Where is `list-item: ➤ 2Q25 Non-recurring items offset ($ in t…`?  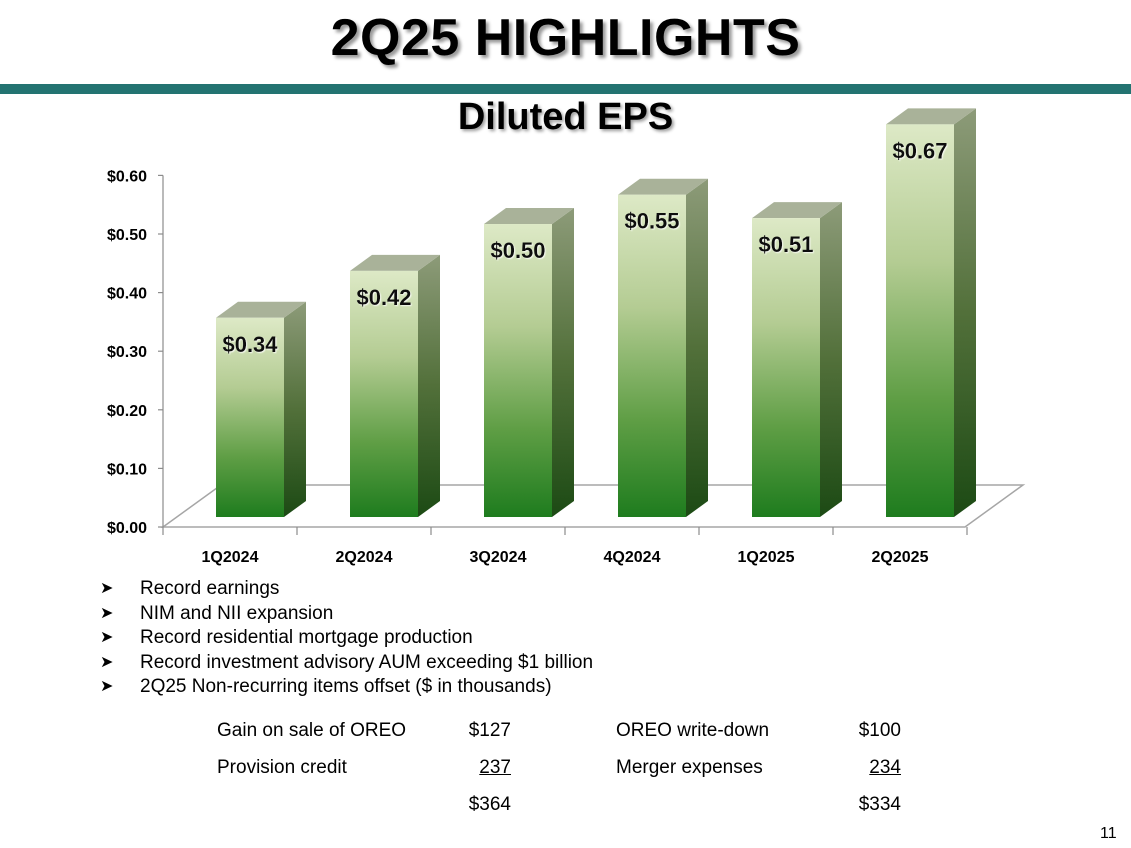
list-item: ➤ 2Q25 Non-recurring items offset ($ in t… is located at coordinates (346, 687).